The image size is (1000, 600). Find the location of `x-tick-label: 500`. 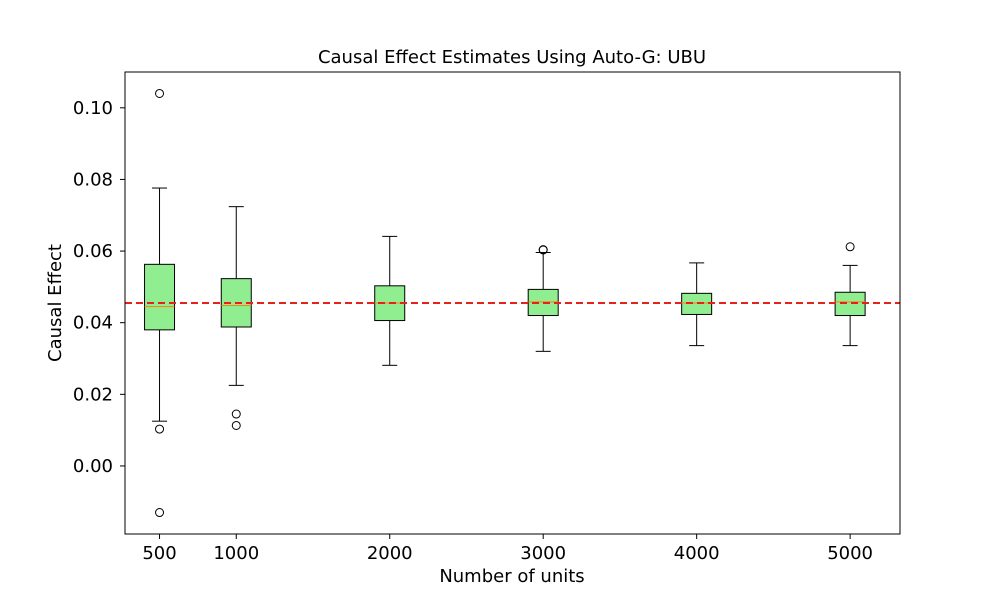

x-tick-label: 500 is located at coordinates (159, 553).